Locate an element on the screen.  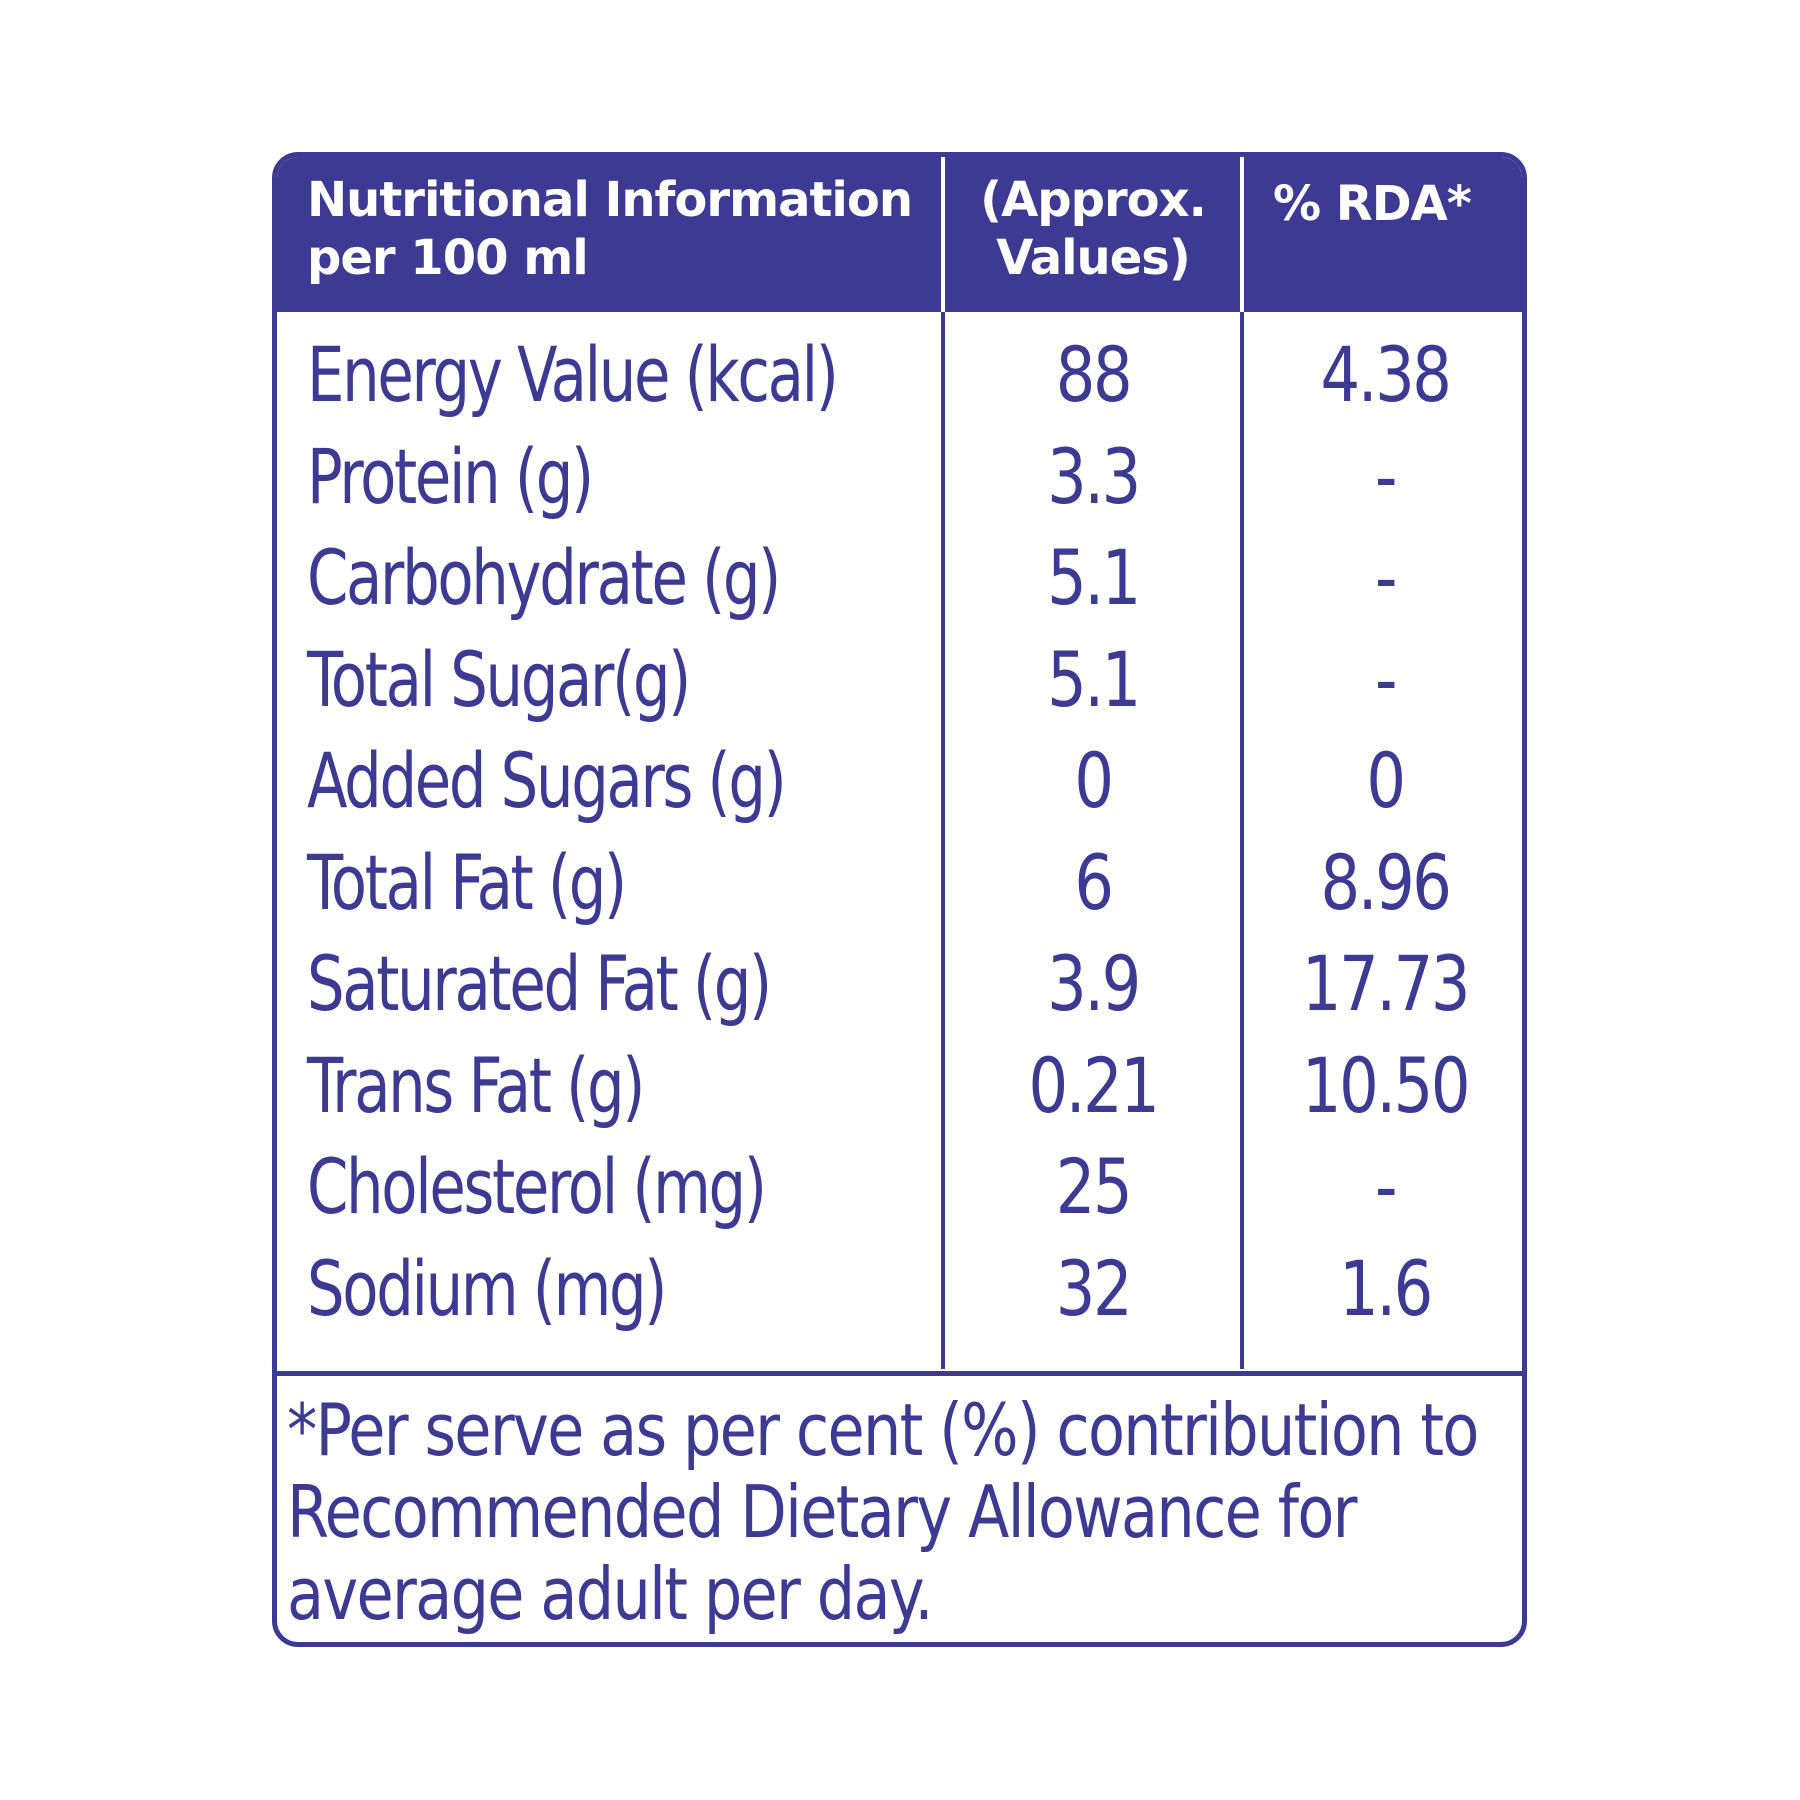
nutrient-rda: 4.38 is located at coordinates (1386, 374).